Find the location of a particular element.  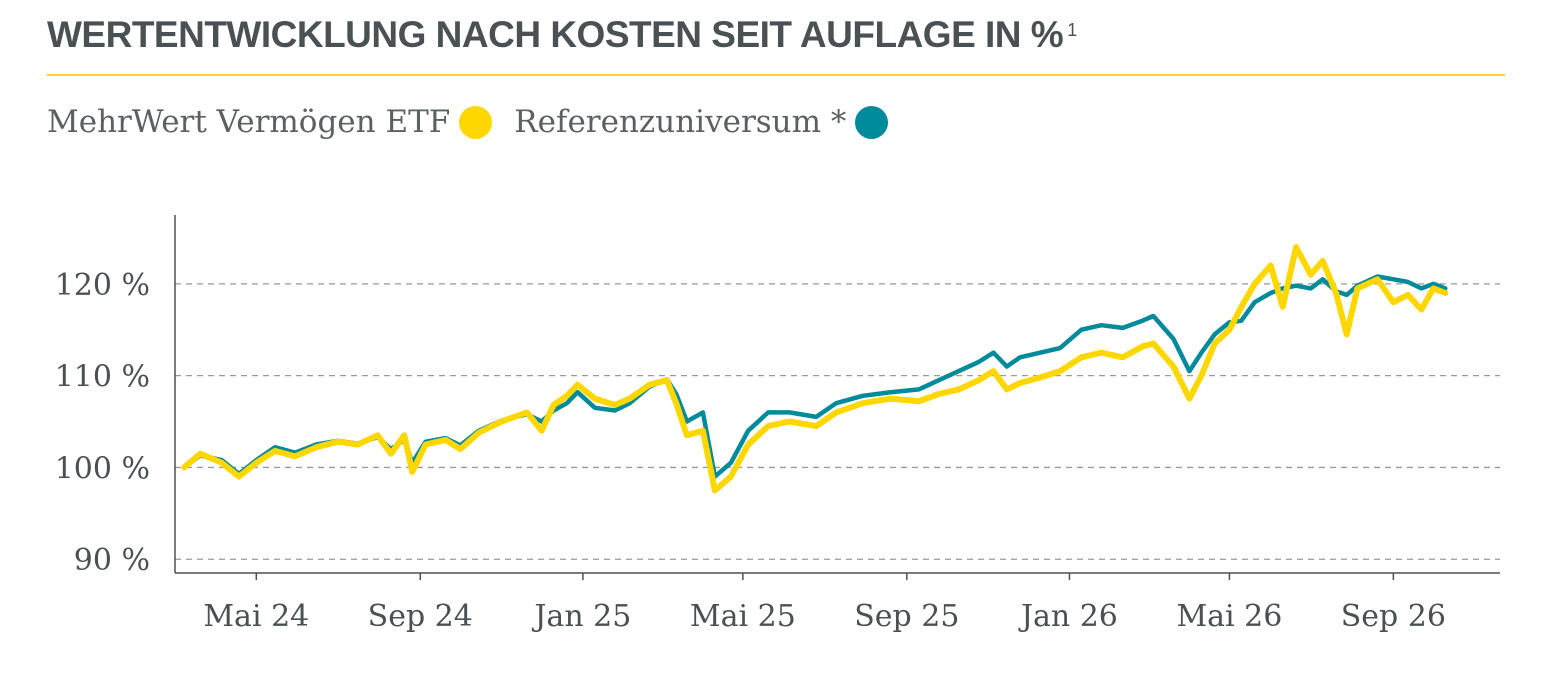

legend-item-etf: MehrWert Vermögen ETF is located at coordinates (270, 122).